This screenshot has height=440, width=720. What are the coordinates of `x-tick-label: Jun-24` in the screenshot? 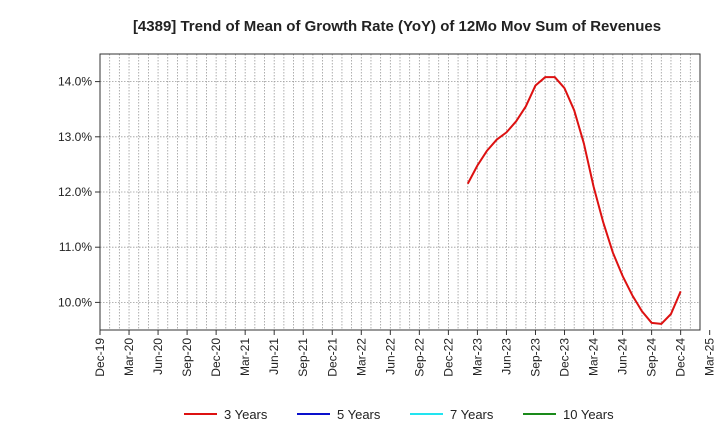 It's located at (623, 356).